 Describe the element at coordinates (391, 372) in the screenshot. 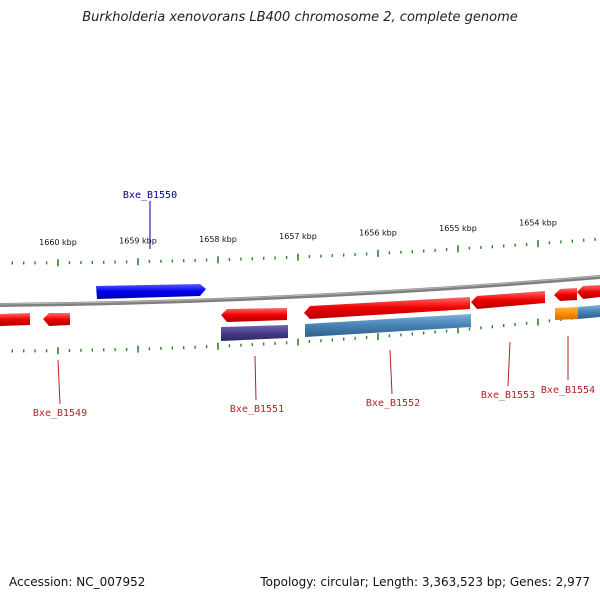

I see `leader-line-bxe-b1552` at that location.